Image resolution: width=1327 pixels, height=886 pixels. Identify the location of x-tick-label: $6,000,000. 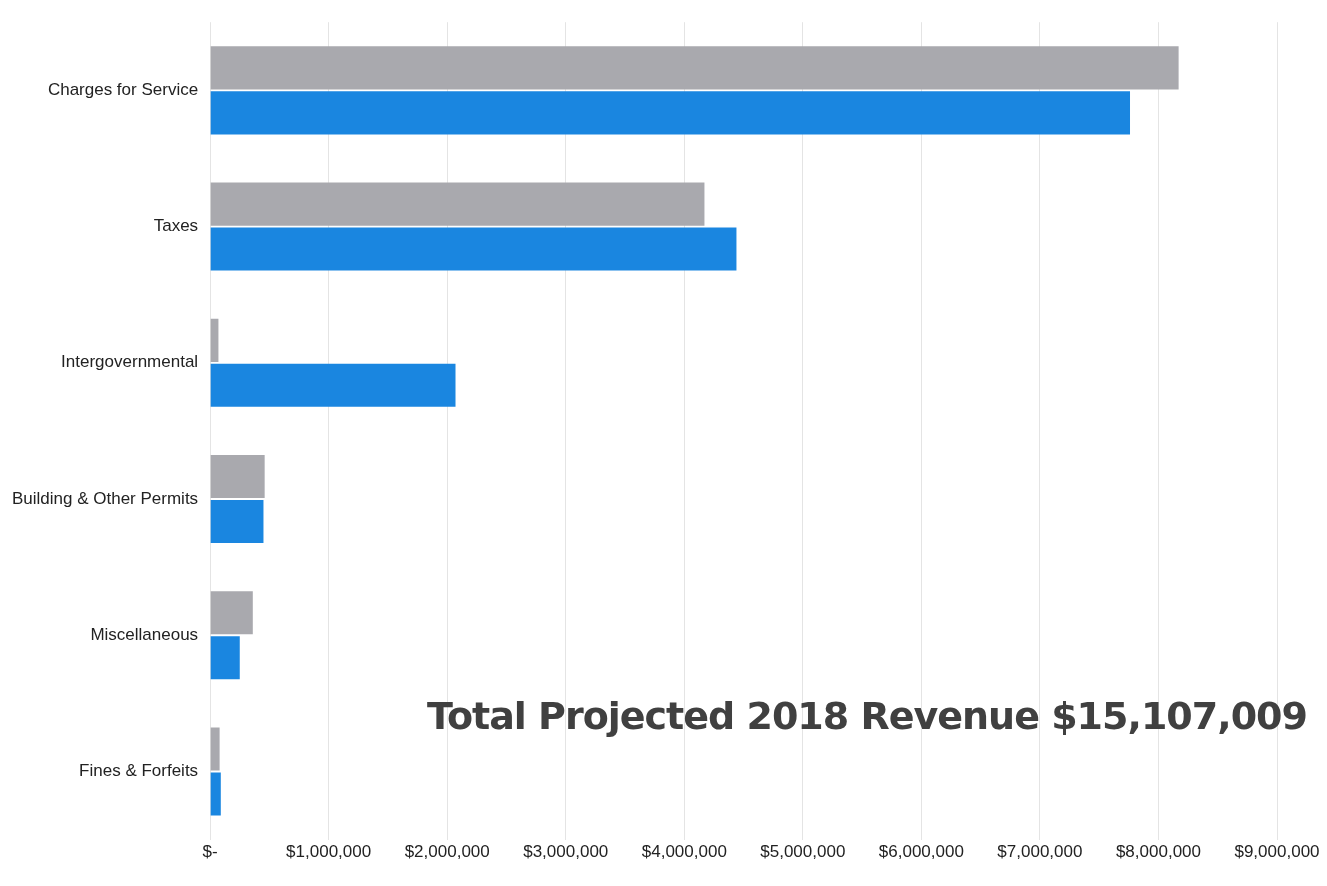
(921, 852).